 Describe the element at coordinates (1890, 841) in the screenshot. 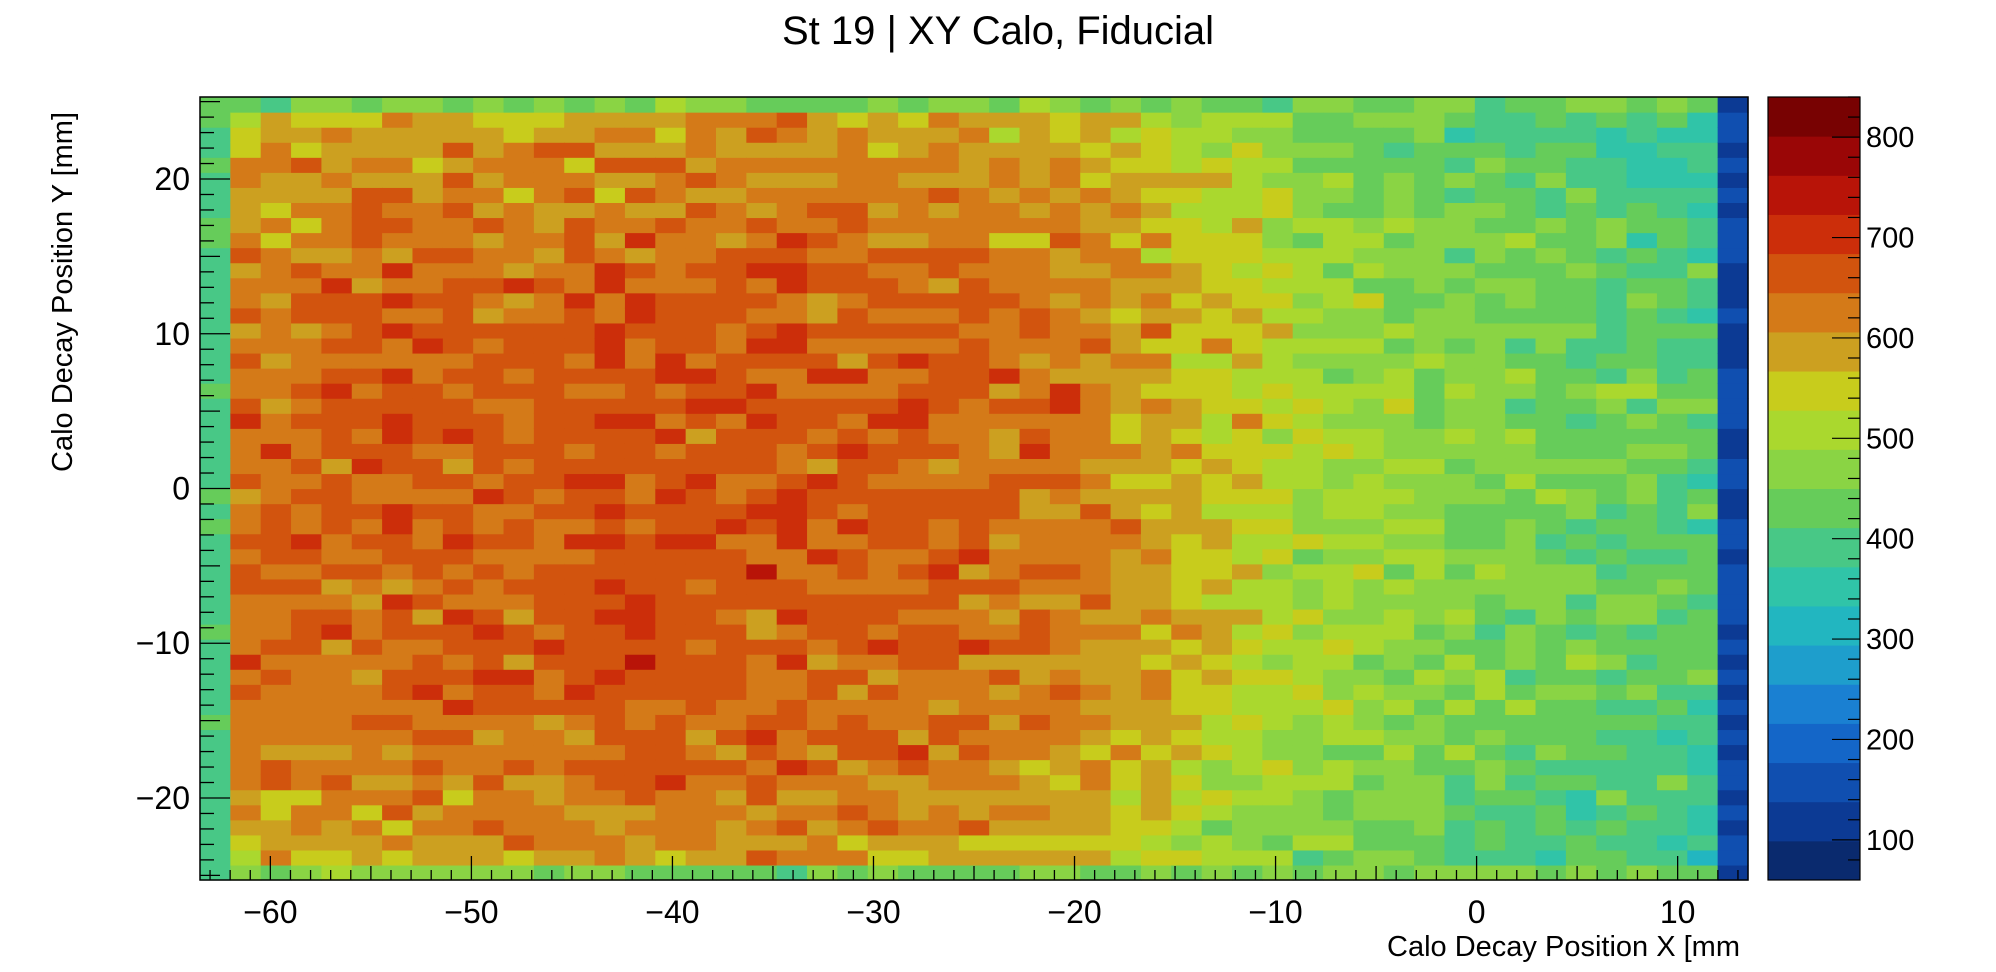

I see `color-scale-label: 100` at that location.